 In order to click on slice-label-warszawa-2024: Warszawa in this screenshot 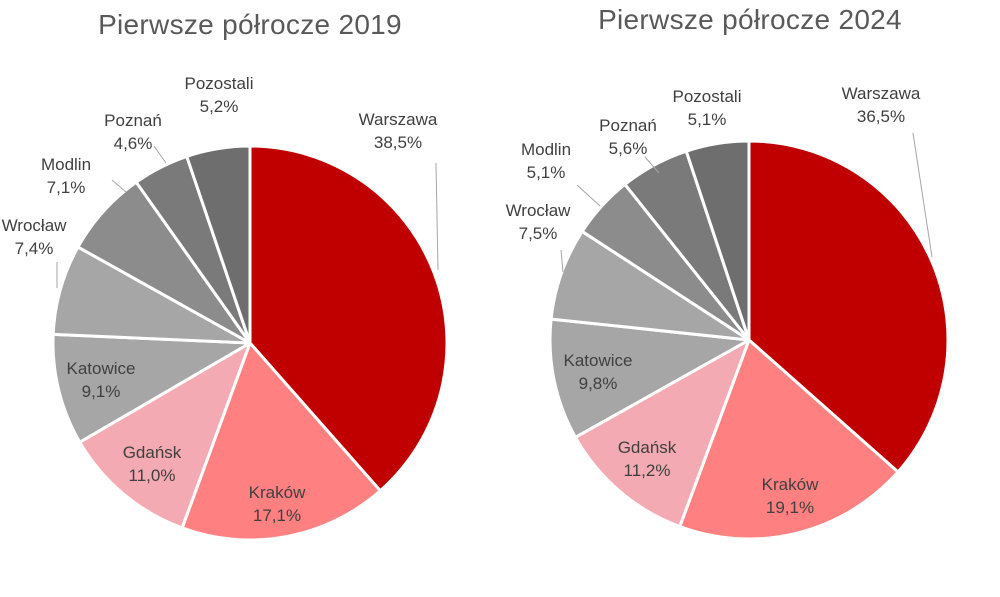, I will do `click(881, 93)`.